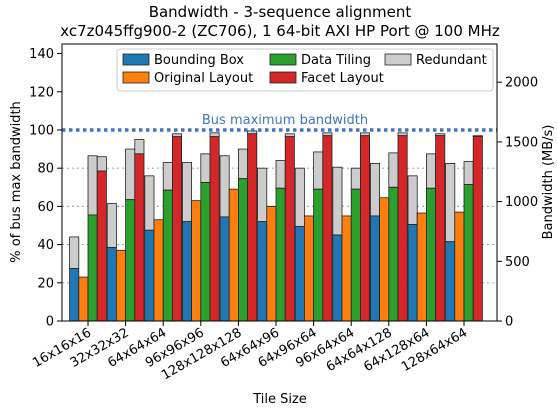 The width and height of the screenshot is (558, 411). I want to click on reference-line: Bus maximum bandwidth, so click(279, 122).